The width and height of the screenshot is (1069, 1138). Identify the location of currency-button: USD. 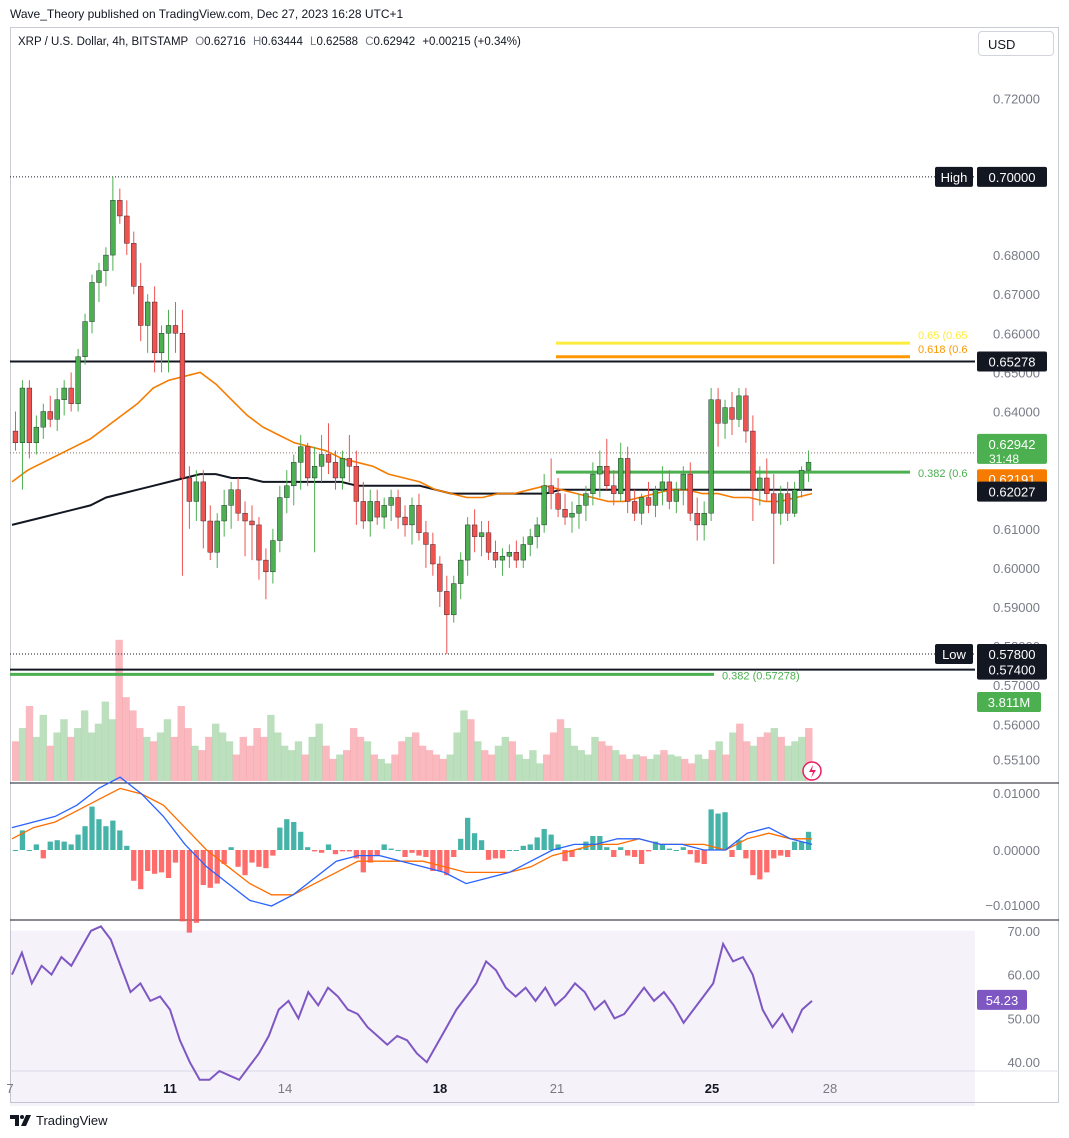
(1016, 43).